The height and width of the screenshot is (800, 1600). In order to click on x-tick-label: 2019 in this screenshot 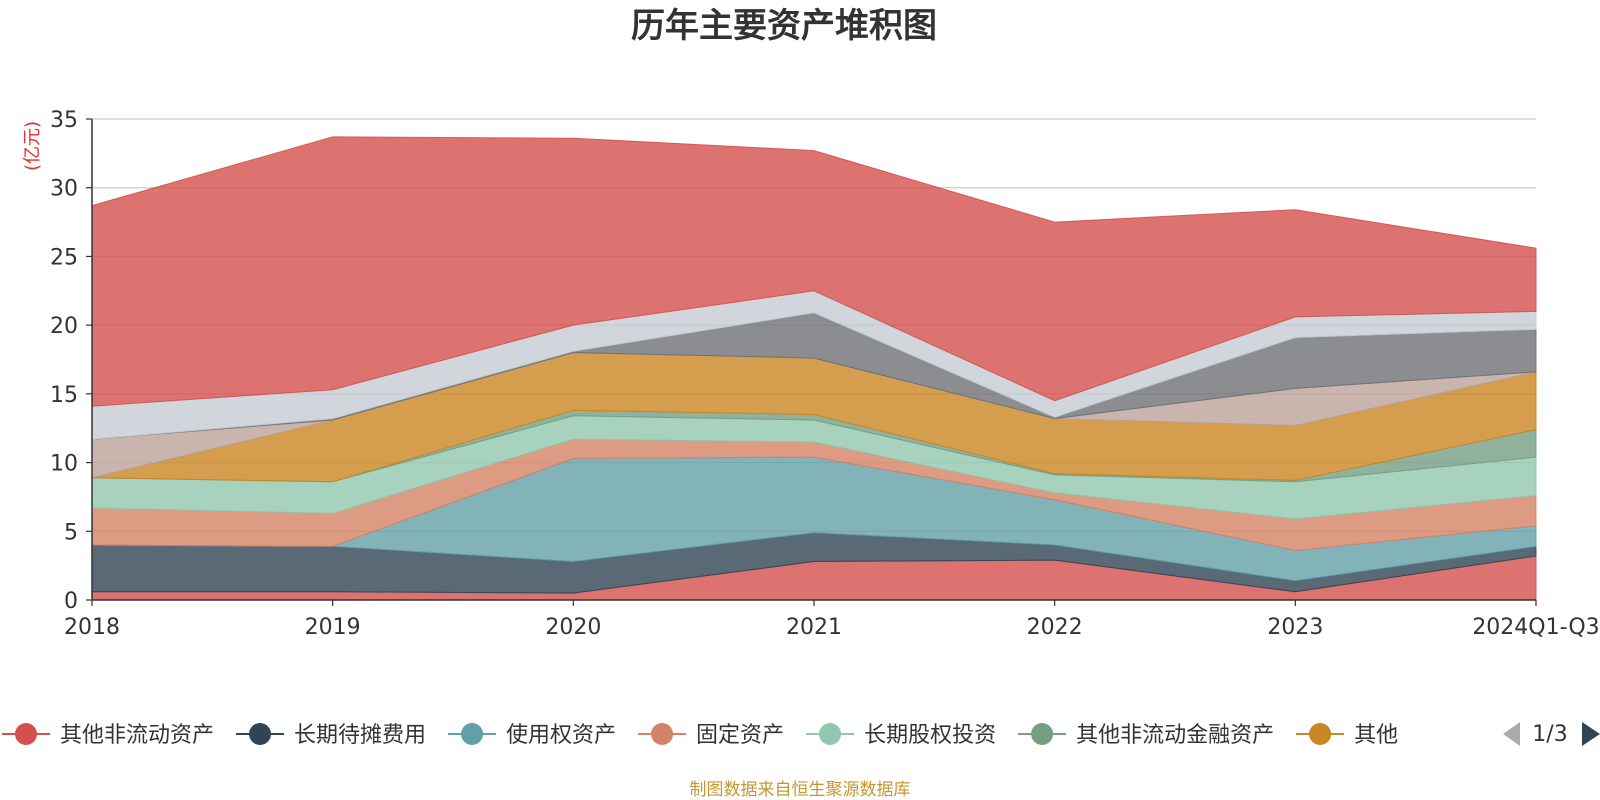, I will do `click(333, 627)`.